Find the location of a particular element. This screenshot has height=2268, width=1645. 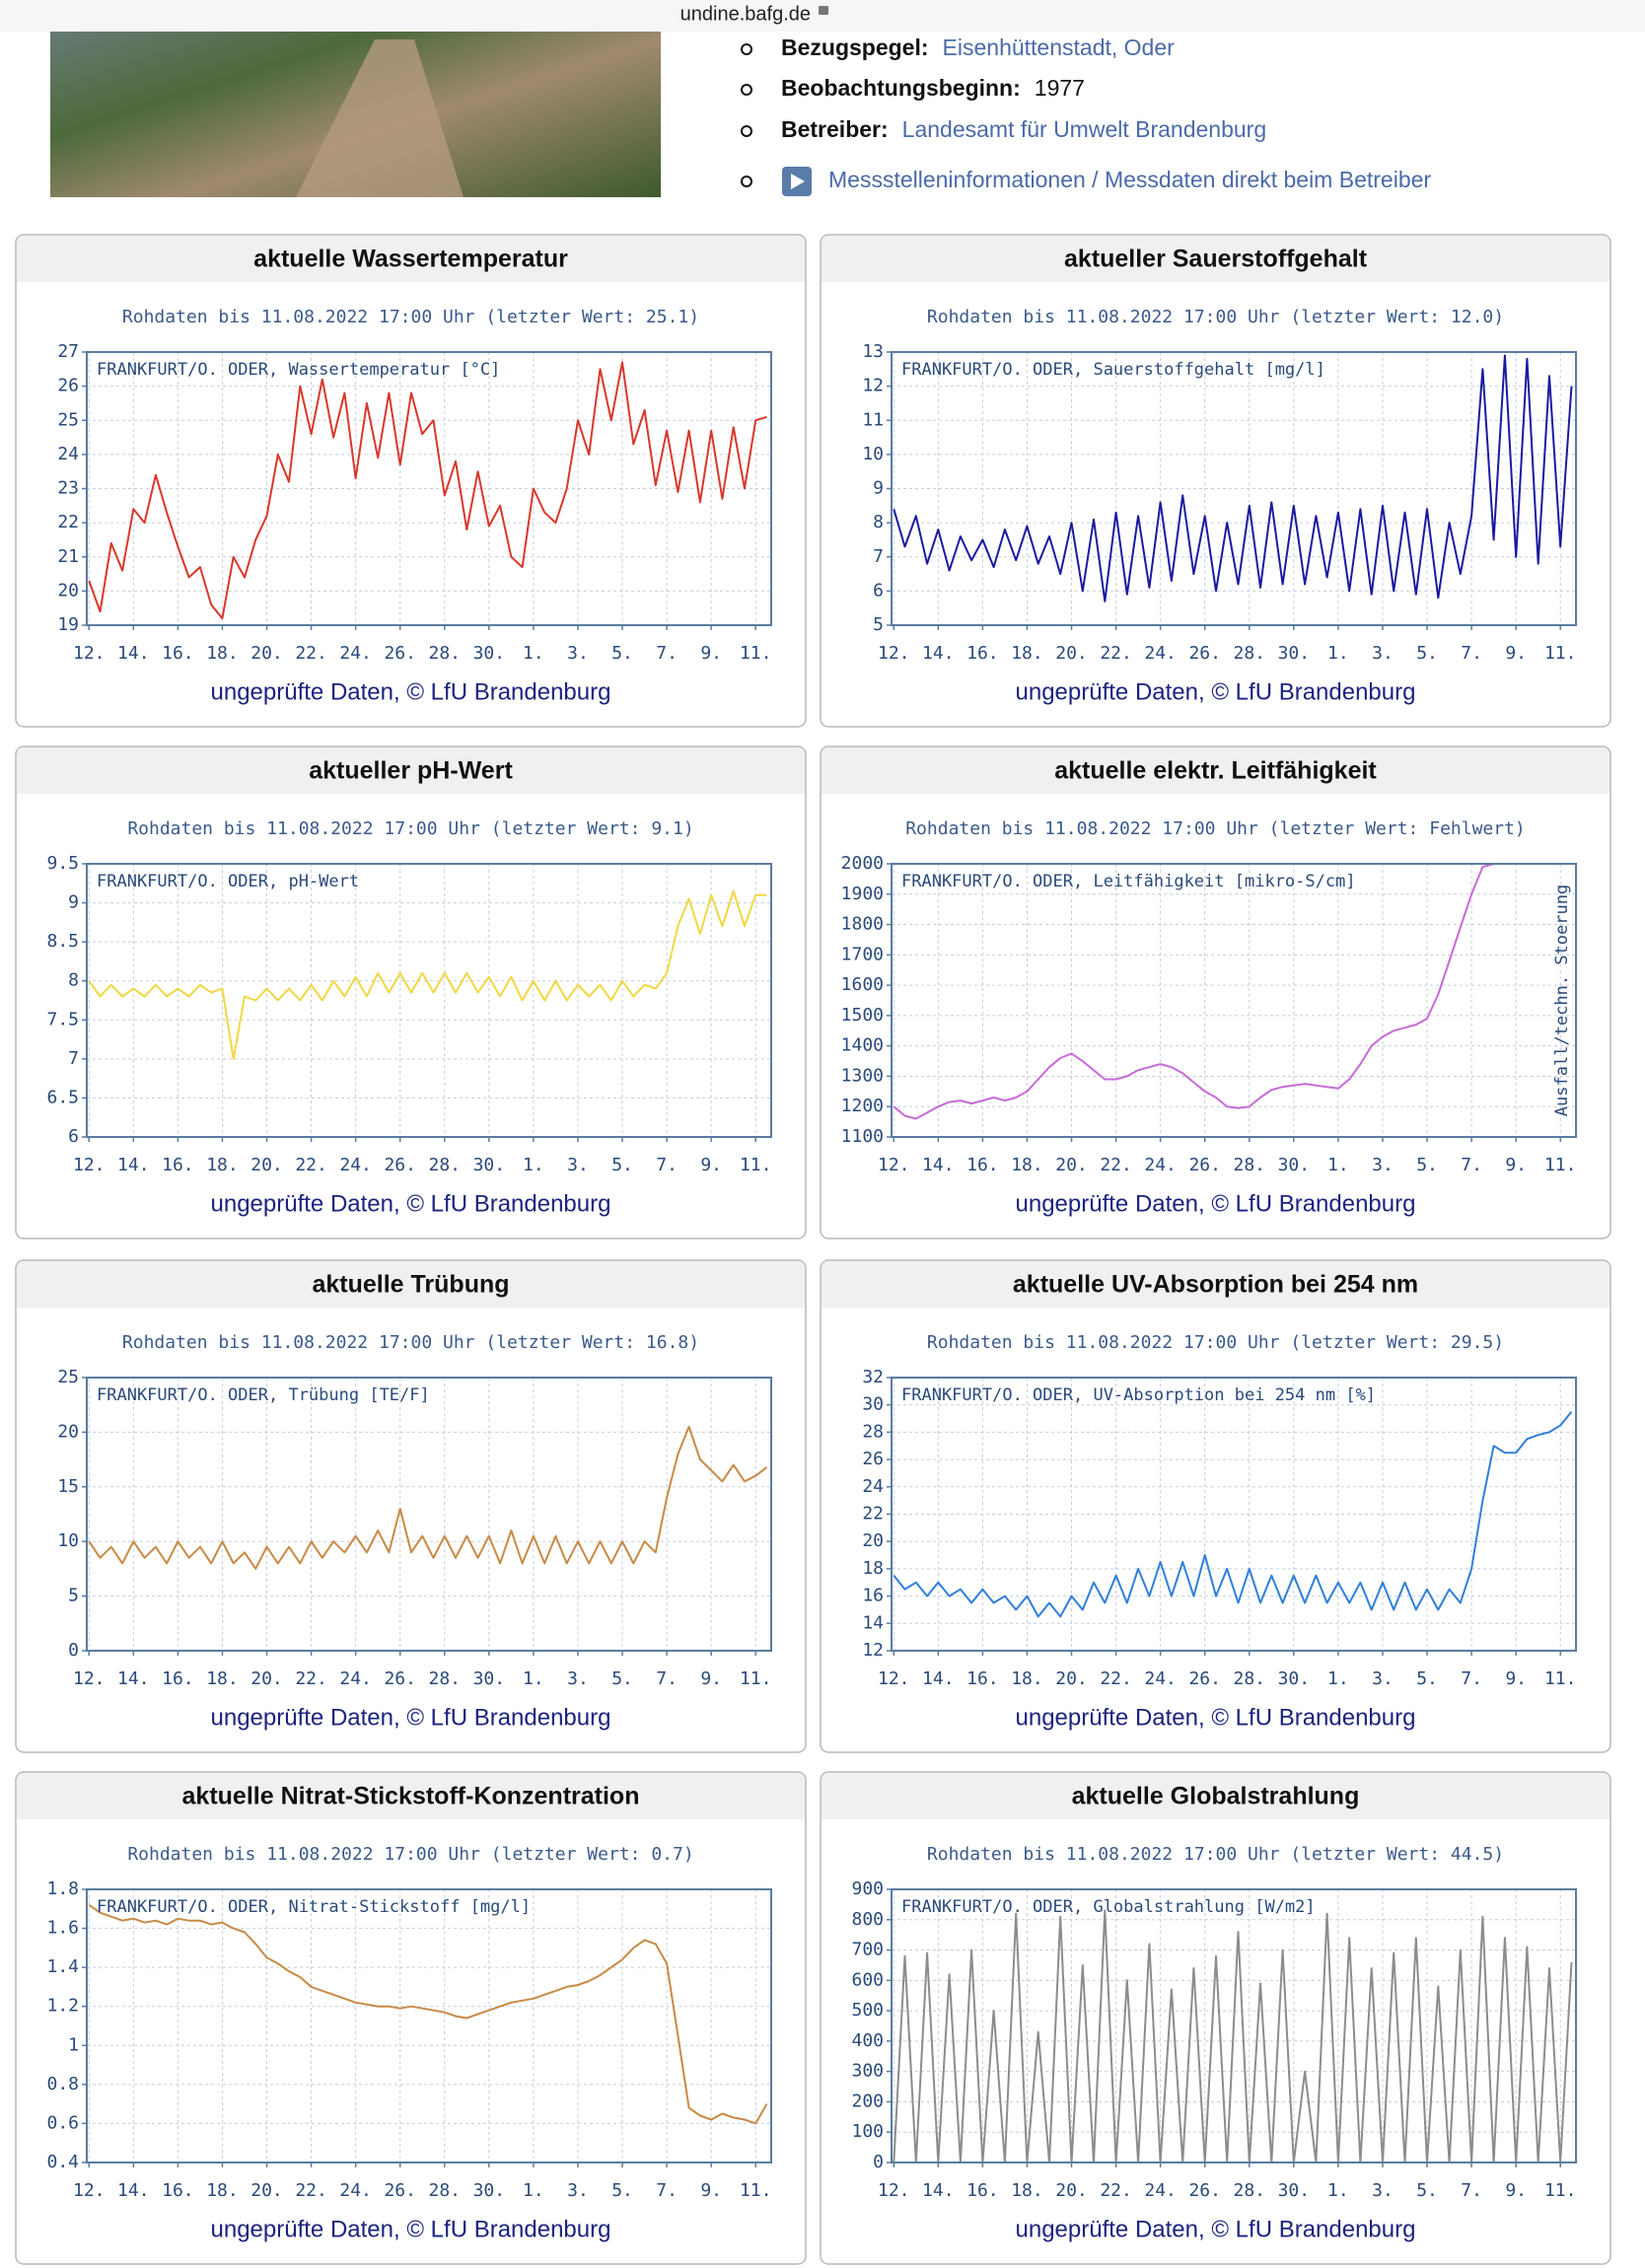

info-label: Betreiber: is located at coordinates (835, 129).